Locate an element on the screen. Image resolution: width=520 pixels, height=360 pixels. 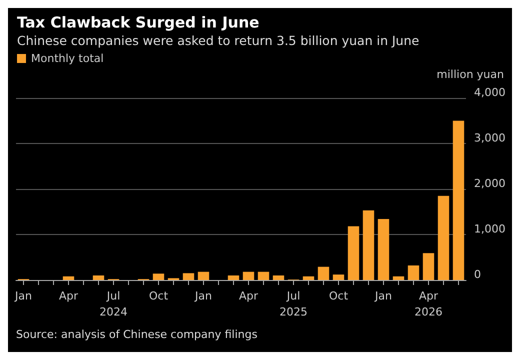
x-tick-label: Apr 2026 is located at coordinates (428, 304).